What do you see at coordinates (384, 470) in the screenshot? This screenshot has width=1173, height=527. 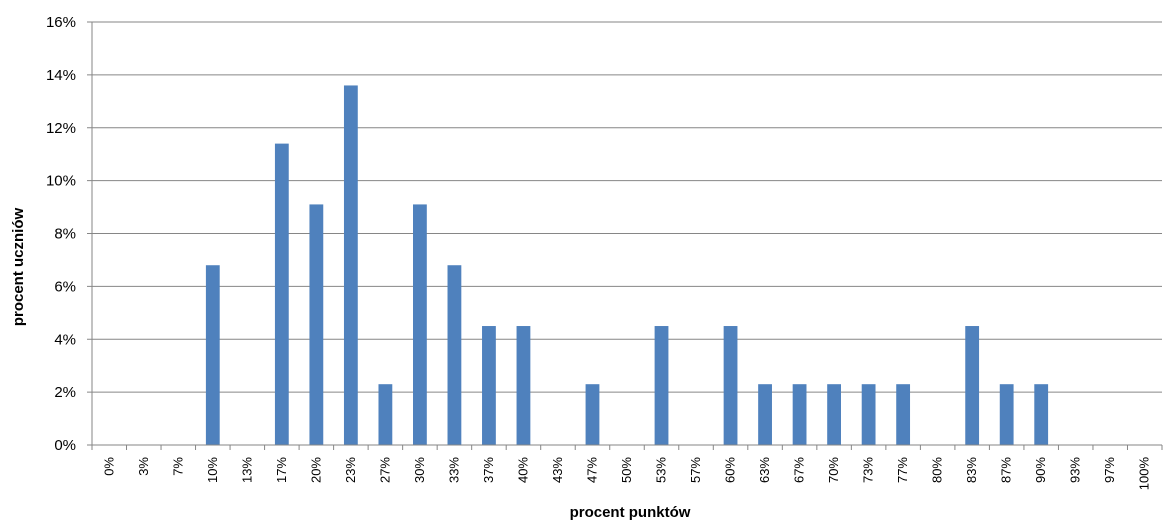 I see `x-tick-label: 27%` at bounding box center [384, 470].